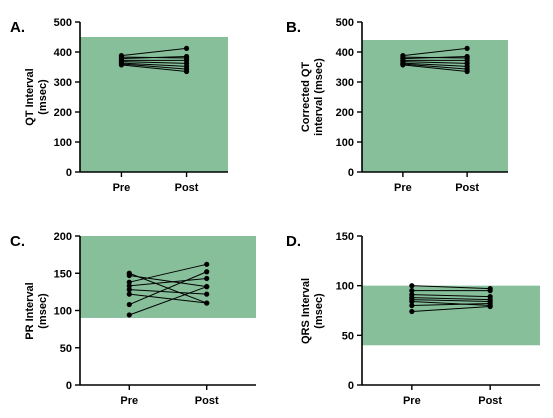  Describe the element at coordinates (319, 311) in the screenshot. I see `panel-d-ylabel-2: (msec)` at that location.